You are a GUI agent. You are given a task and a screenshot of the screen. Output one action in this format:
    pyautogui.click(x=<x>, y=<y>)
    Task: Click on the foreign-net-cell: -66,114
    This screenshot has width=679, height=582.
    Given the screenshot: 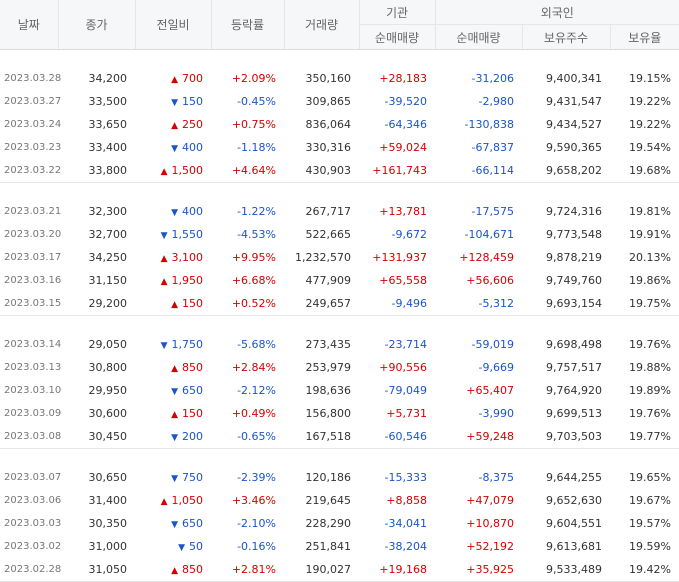 What is the action you would take?
    pyautogui.click(x=478, y=171)
    